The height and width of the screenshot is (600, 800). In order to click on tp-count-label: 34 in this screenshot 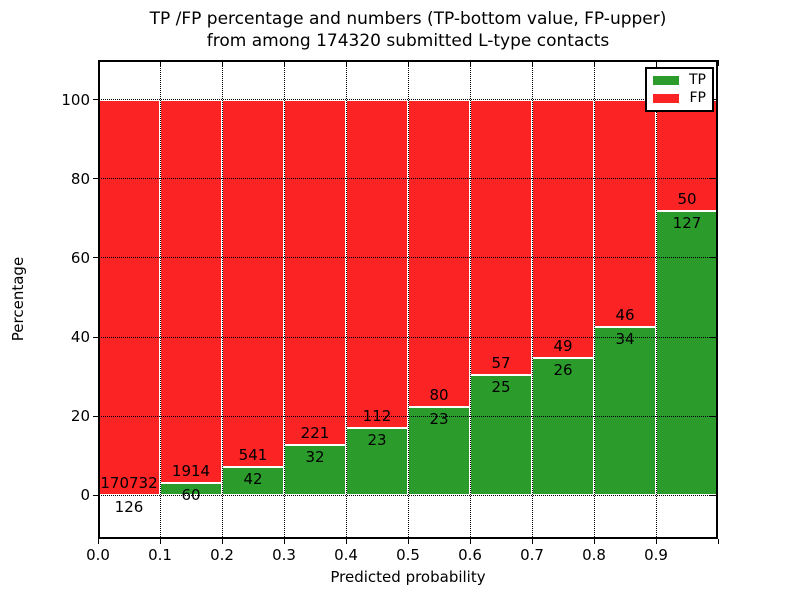, I will do `click(625, 339)`.